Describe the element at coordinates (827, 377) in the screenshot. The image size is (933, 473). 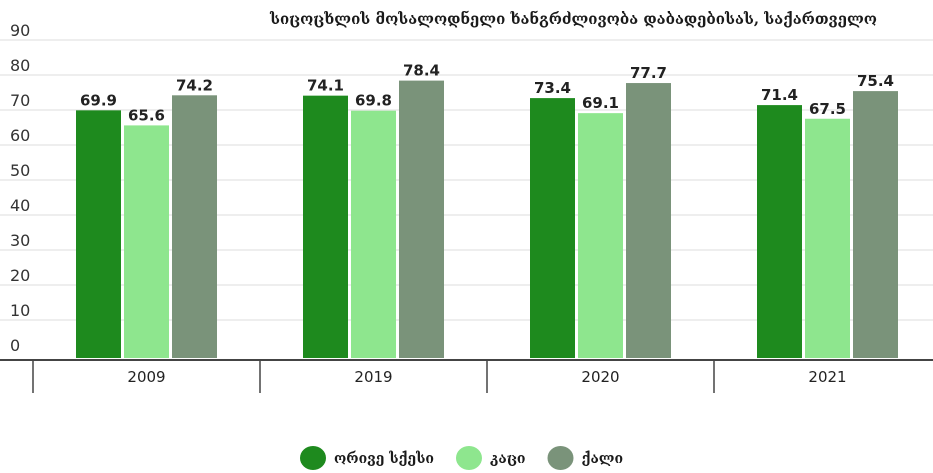
I see `x-tick-label: 2021` at that location.